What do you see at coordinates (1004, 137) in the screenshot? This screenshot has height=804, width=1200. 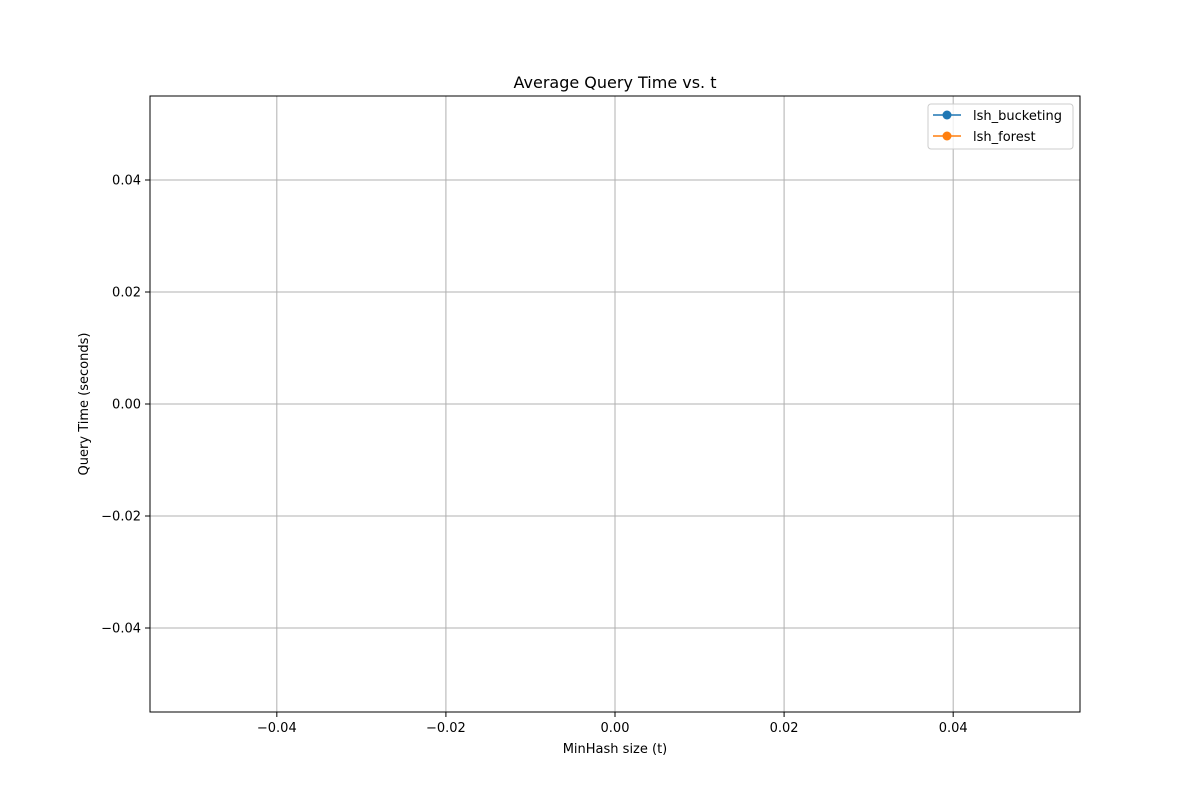 I see `legend-label: lsh_forest` at bounding box center [1004, 137].